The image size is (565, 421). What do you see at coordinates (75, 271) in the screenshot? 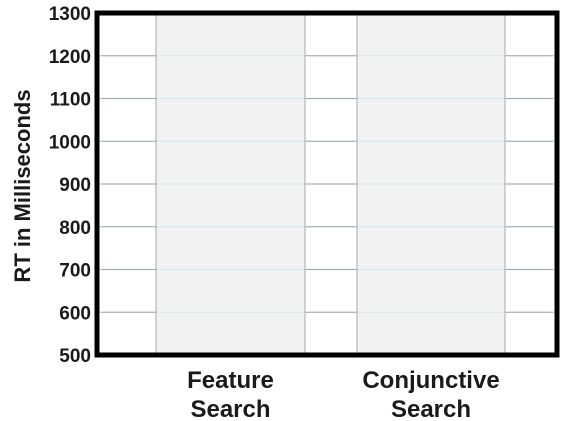
I see `y-tick-label-700: 700` at bounding box center [75, 271].